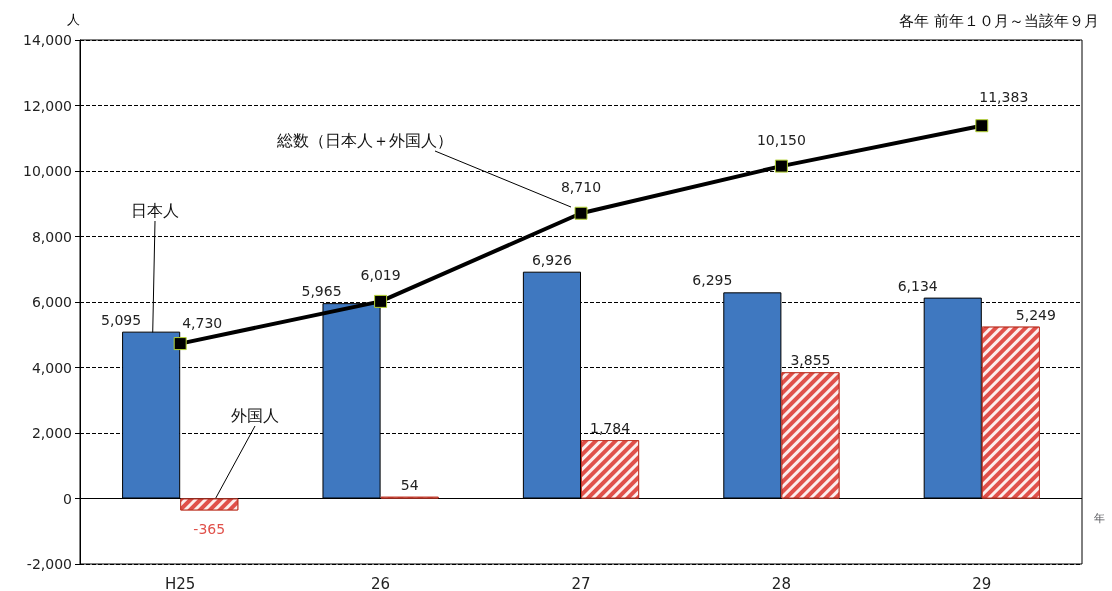  What do you see at coordinates (51, 367) in the screenshot?
I see `y-tick-label: 4,000` at bounding box center [51, 367].